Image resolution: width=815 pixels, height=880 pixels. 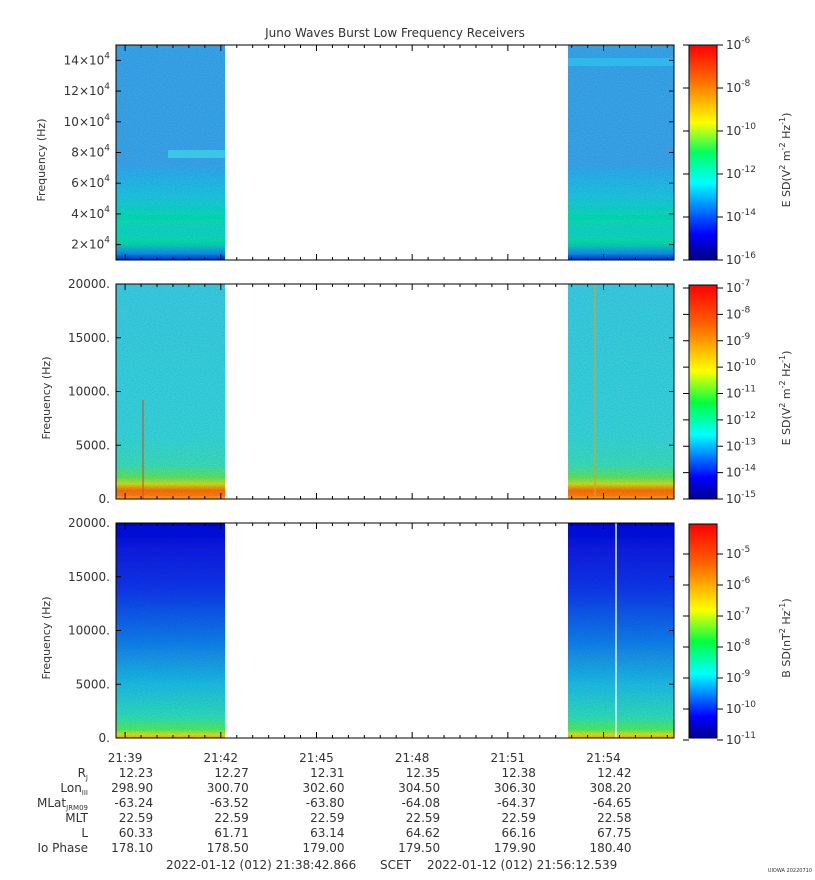 What do you see at coordinates (133, 803) in the screenshot?
I see `ephemeris-value: -63.24` at bounding box center [133, 803].